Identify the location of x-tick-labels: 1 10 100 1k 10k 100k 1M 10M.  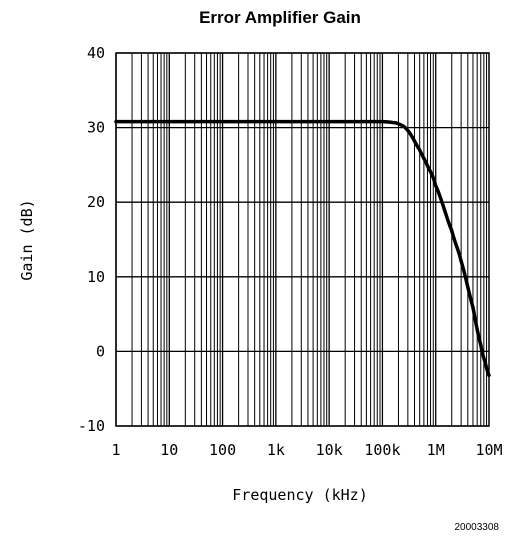
(306, 450).